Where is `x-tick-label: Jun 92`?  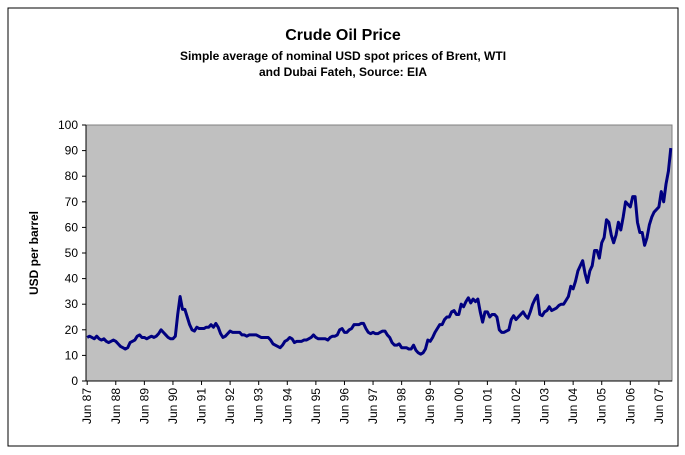
x-tick-label: Jun 92 is located at coordinates (230, 406).